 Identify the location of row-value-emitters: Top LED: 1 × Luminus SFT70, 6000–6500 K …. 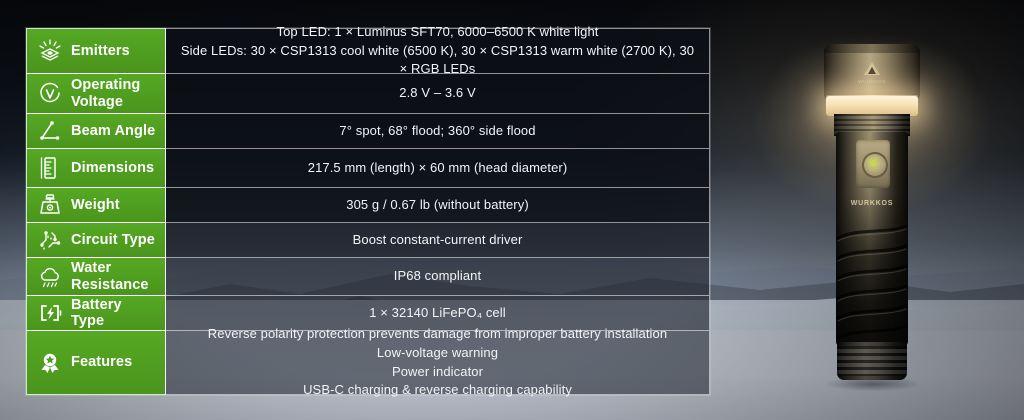
(438, 50).